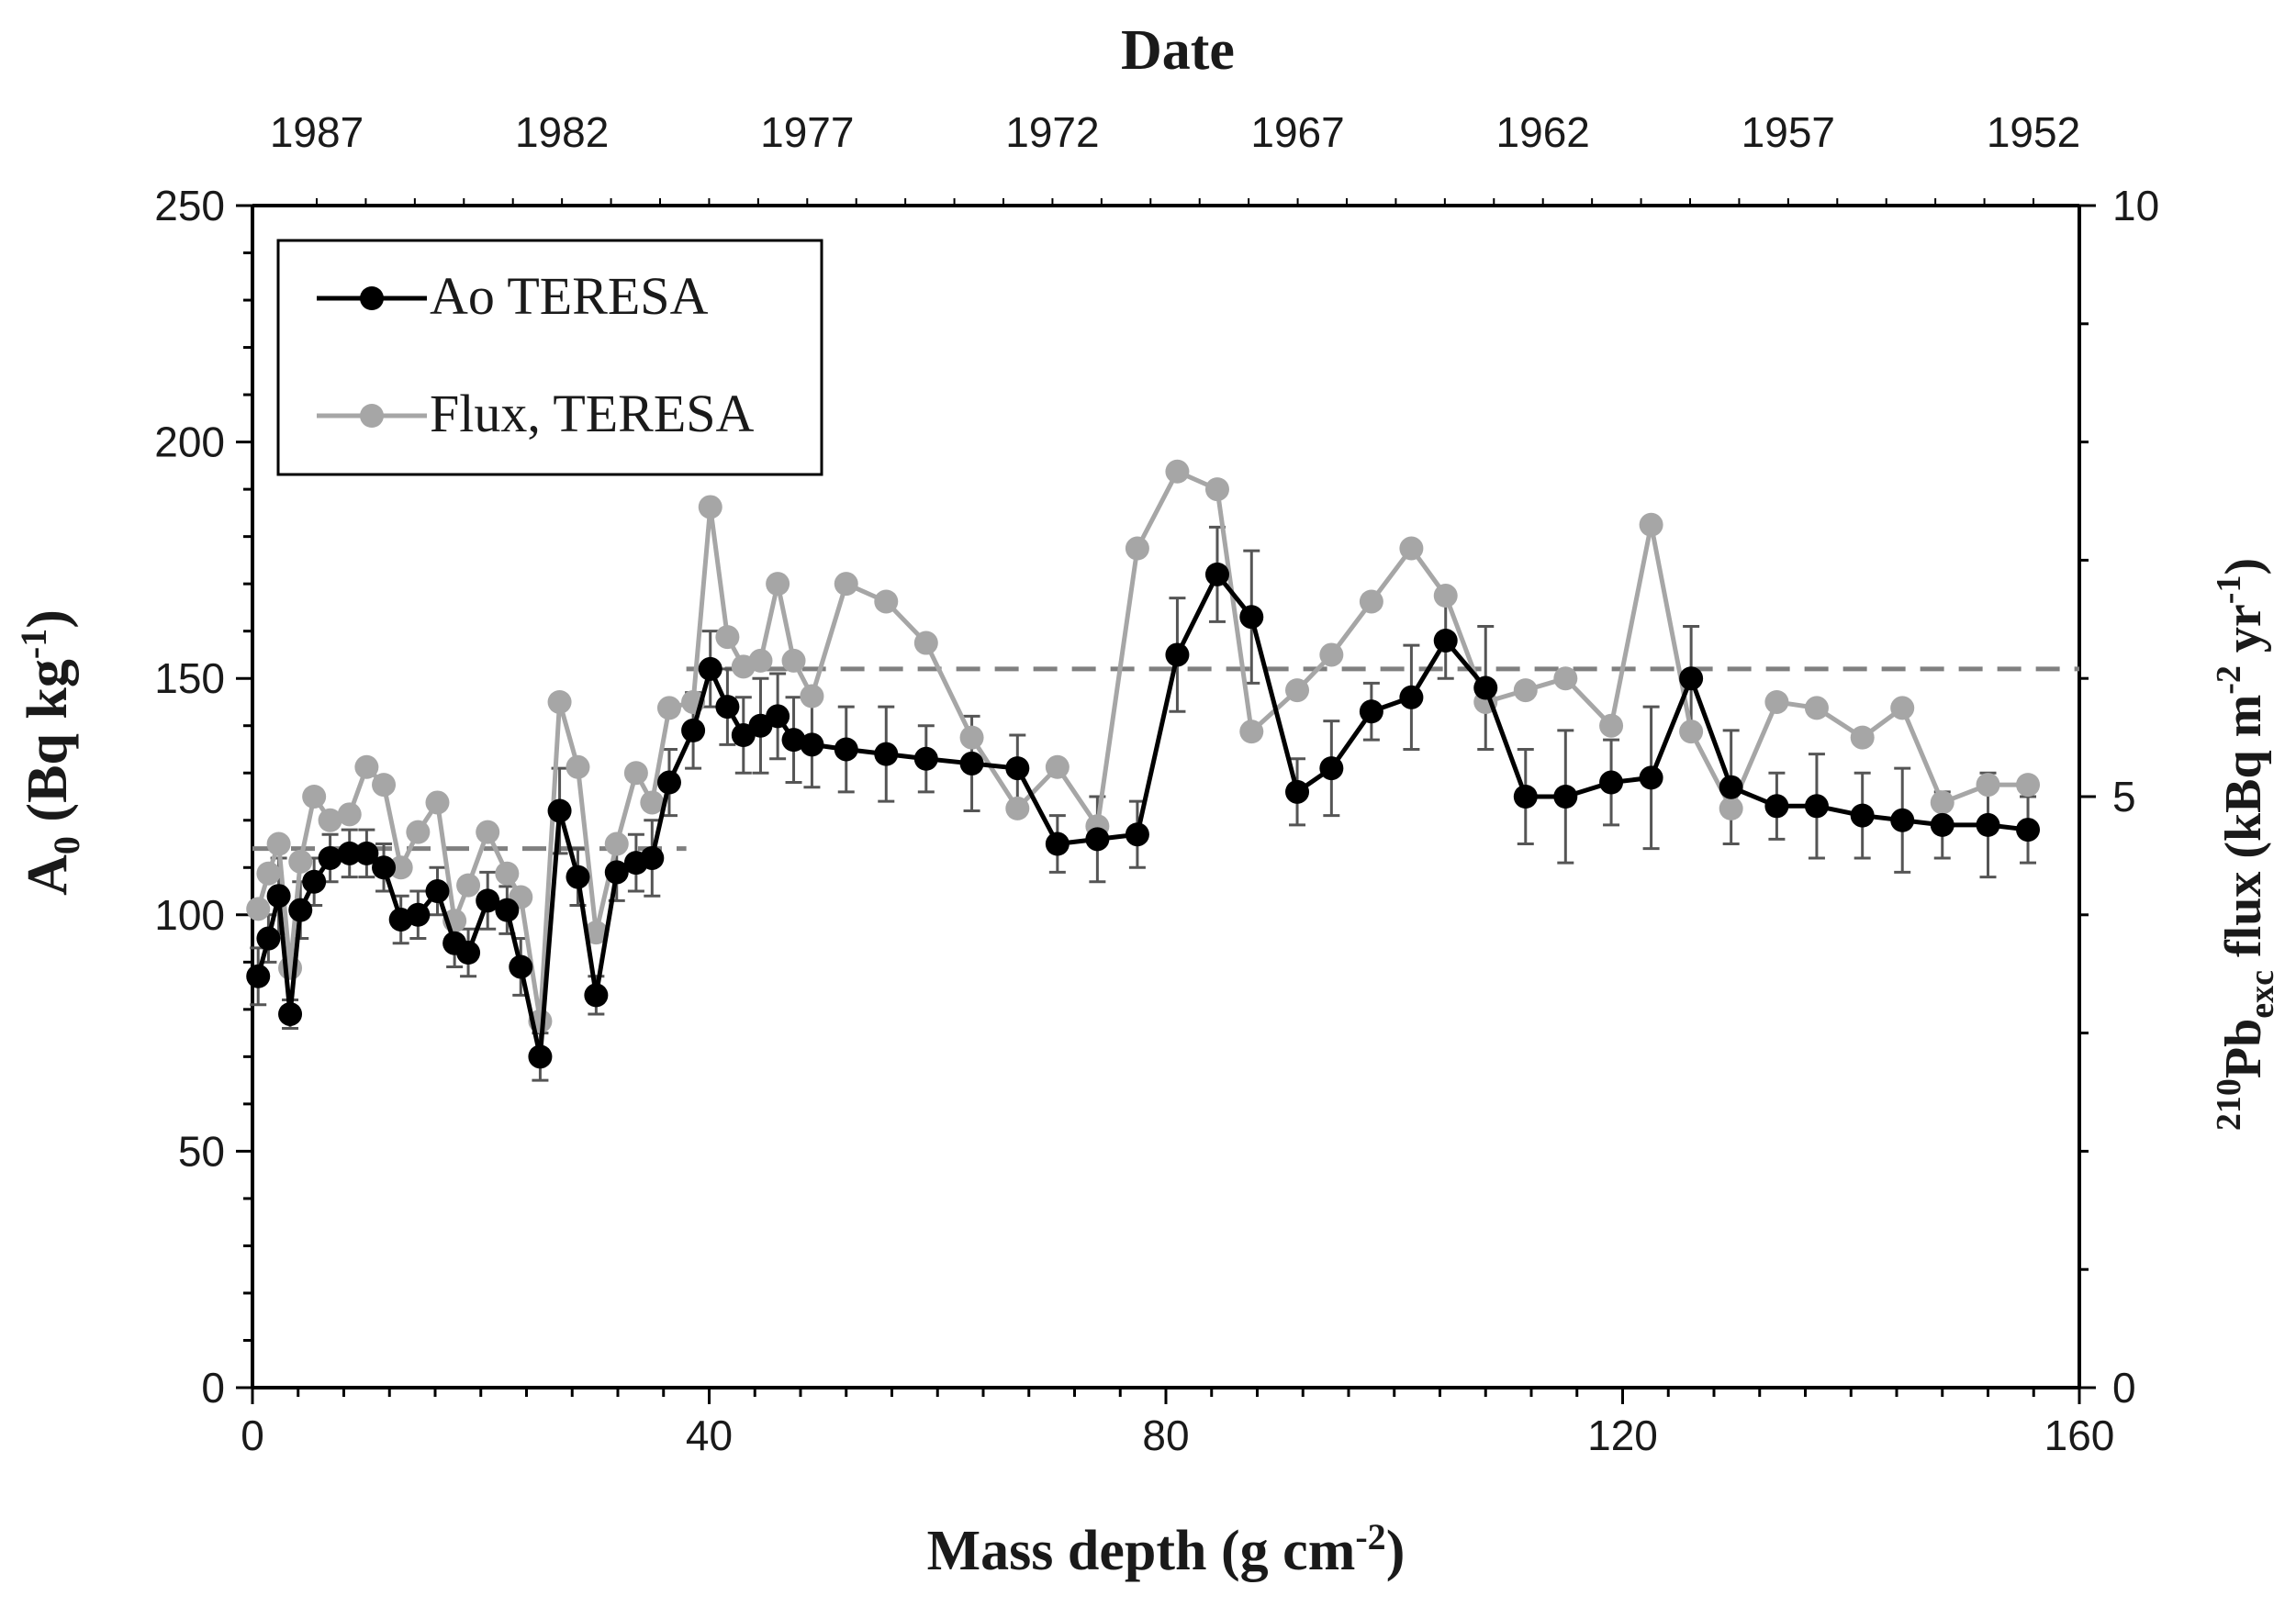  Describe the element at coordinates (1543, 132) in the screenshot. I see `top-tick-label: 1962` at that location.